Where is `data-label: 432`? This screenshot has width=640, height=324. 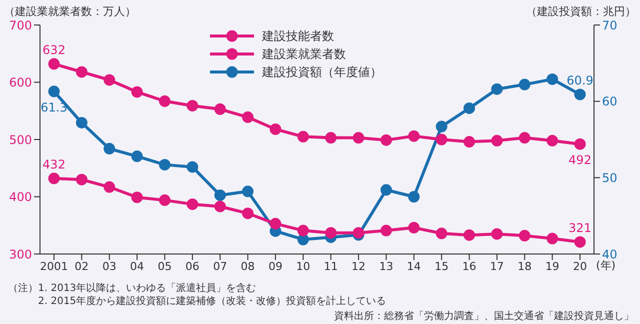
data-label: 432 is located at coordinates (54, 164).